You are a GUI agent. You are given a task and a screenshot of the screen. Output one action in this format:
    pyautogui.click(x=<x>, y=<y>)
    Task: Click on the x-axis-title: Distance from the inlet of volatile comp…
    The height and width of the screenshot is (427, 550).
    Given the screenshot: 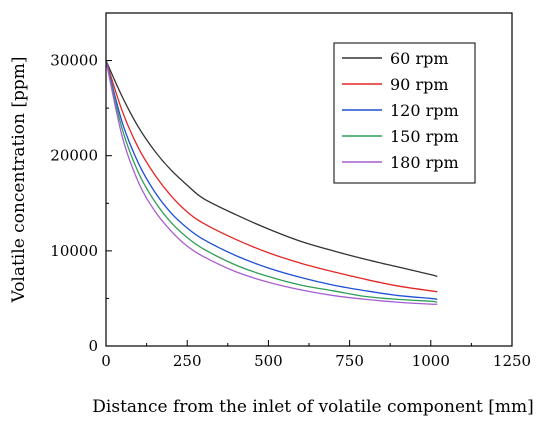 What is the action you would take?
    pyautogui.click(x=312, y=407)
    